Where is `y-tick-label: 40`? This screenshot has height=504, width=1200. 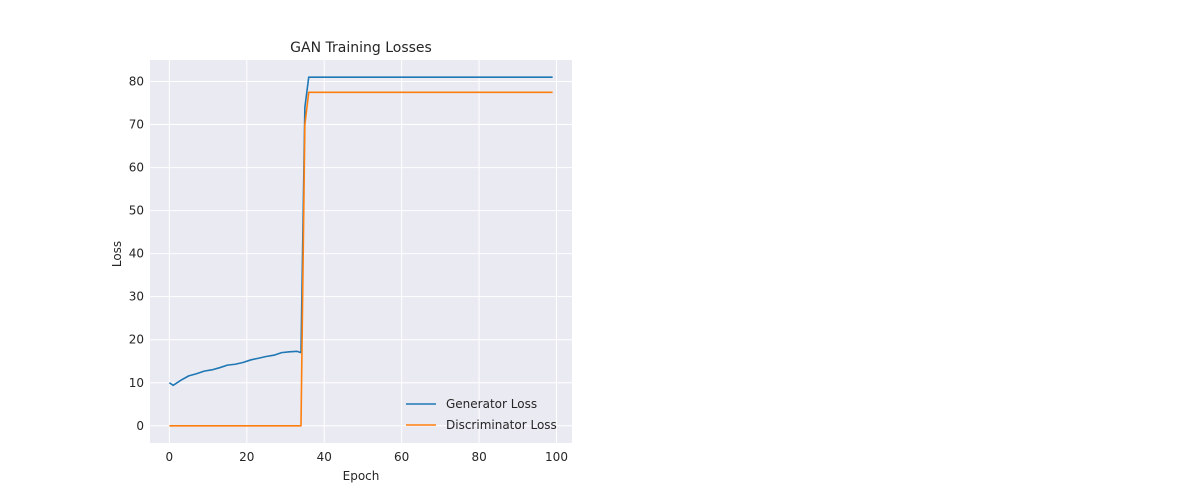
y-tick-label: 40 is located at coordinates (136, 254).